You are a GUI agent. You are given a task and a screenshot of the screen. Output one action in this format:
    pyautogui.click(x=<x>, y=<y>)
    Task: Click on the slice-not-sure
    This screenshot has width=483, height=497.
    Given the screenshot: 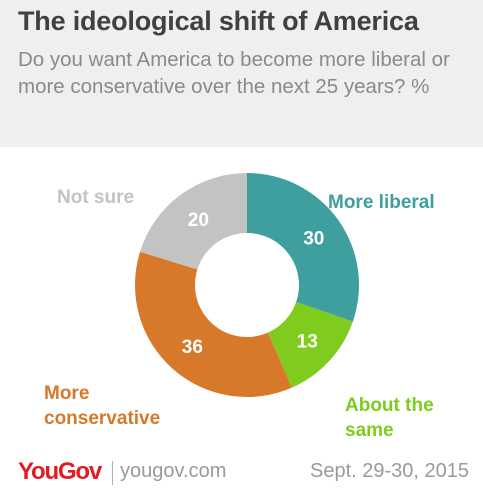 What is the action you would take?
    pyautogui.click(x=193, y=221)
    